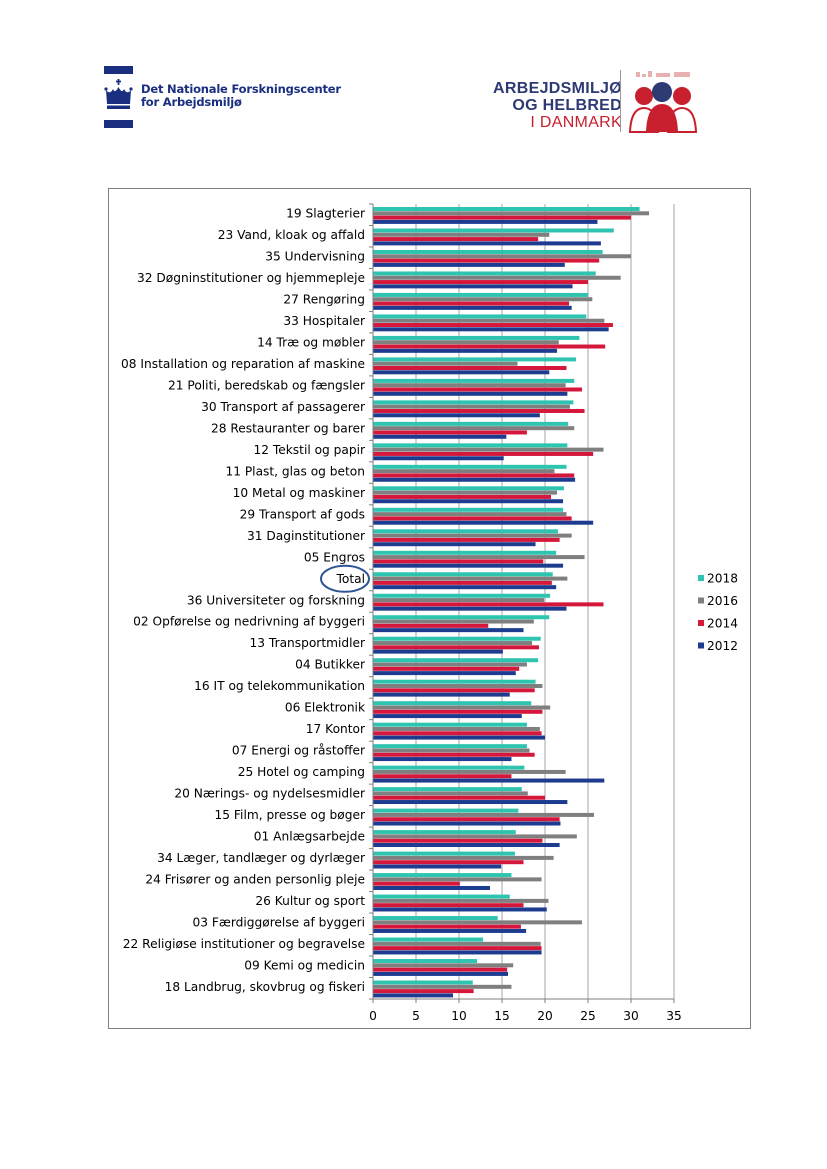 This screenshot has width=827, height=1169. What do you see at coordinates (261, 858) in the screenshot?
I see `category-label: 34 Læger, tandlæger og dyrlæger` at bounding box center [261, 858].